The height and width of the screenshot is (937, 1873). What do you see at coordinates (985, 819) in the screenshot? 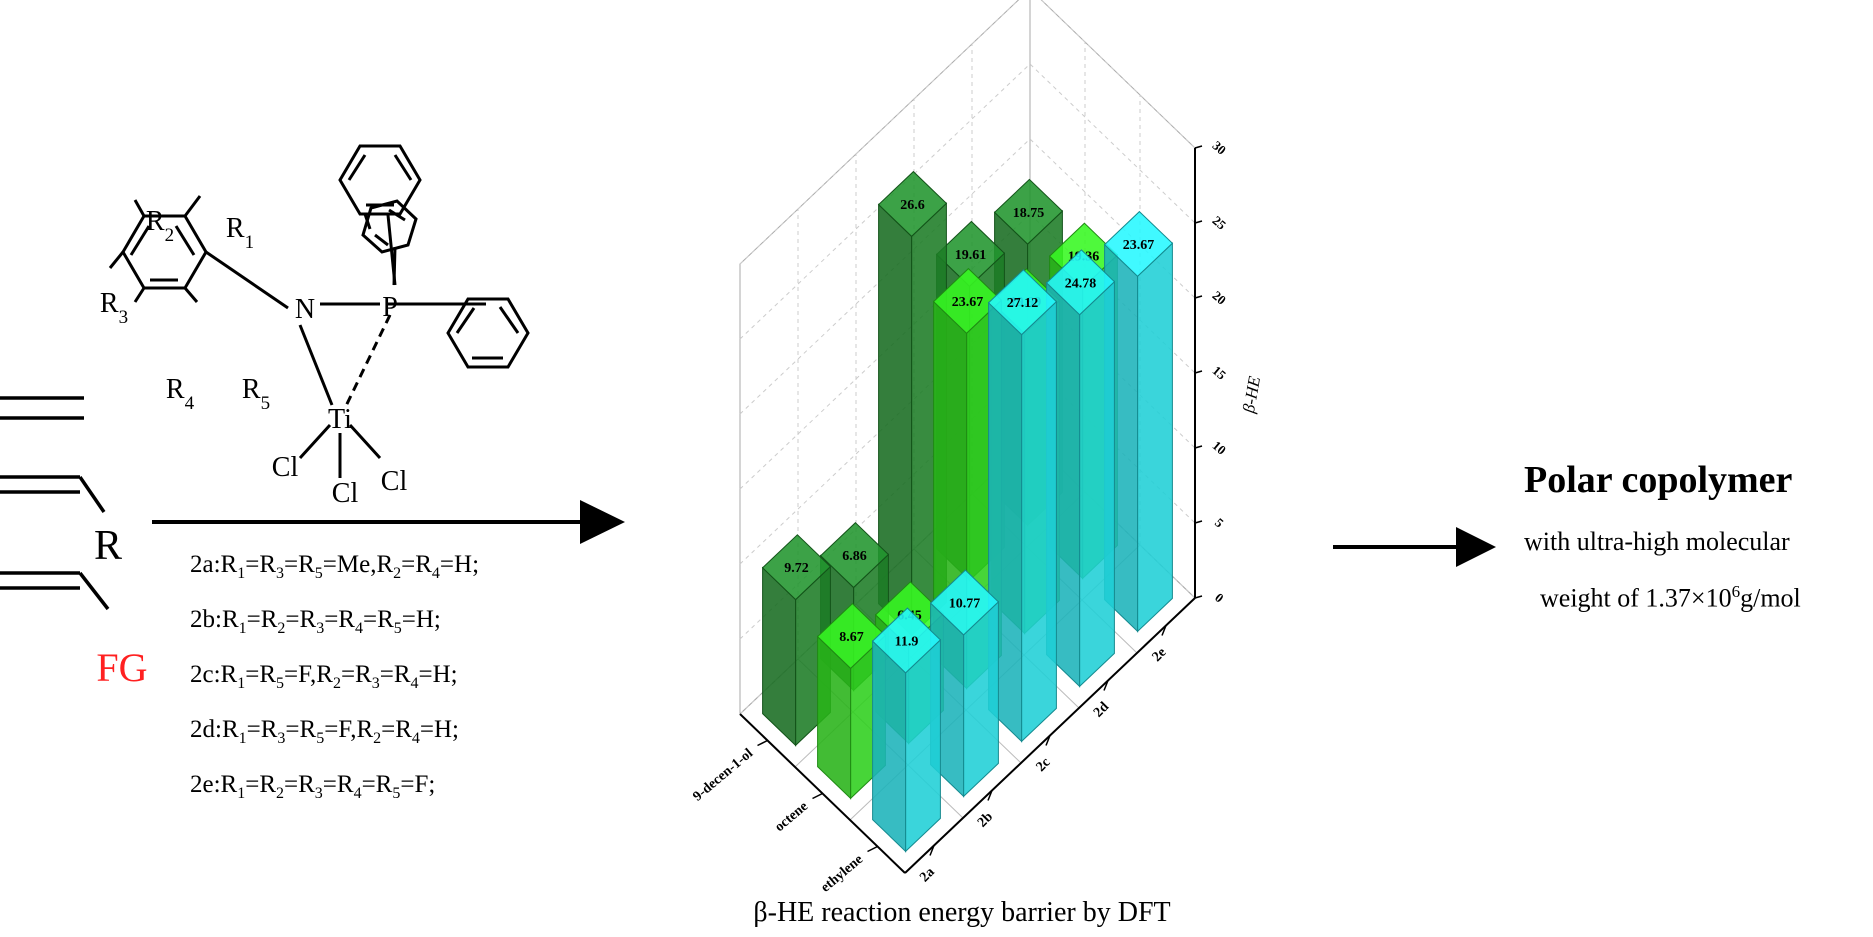
I see `catalyst-tick-label: 2b` at bounding box center [985, 819].